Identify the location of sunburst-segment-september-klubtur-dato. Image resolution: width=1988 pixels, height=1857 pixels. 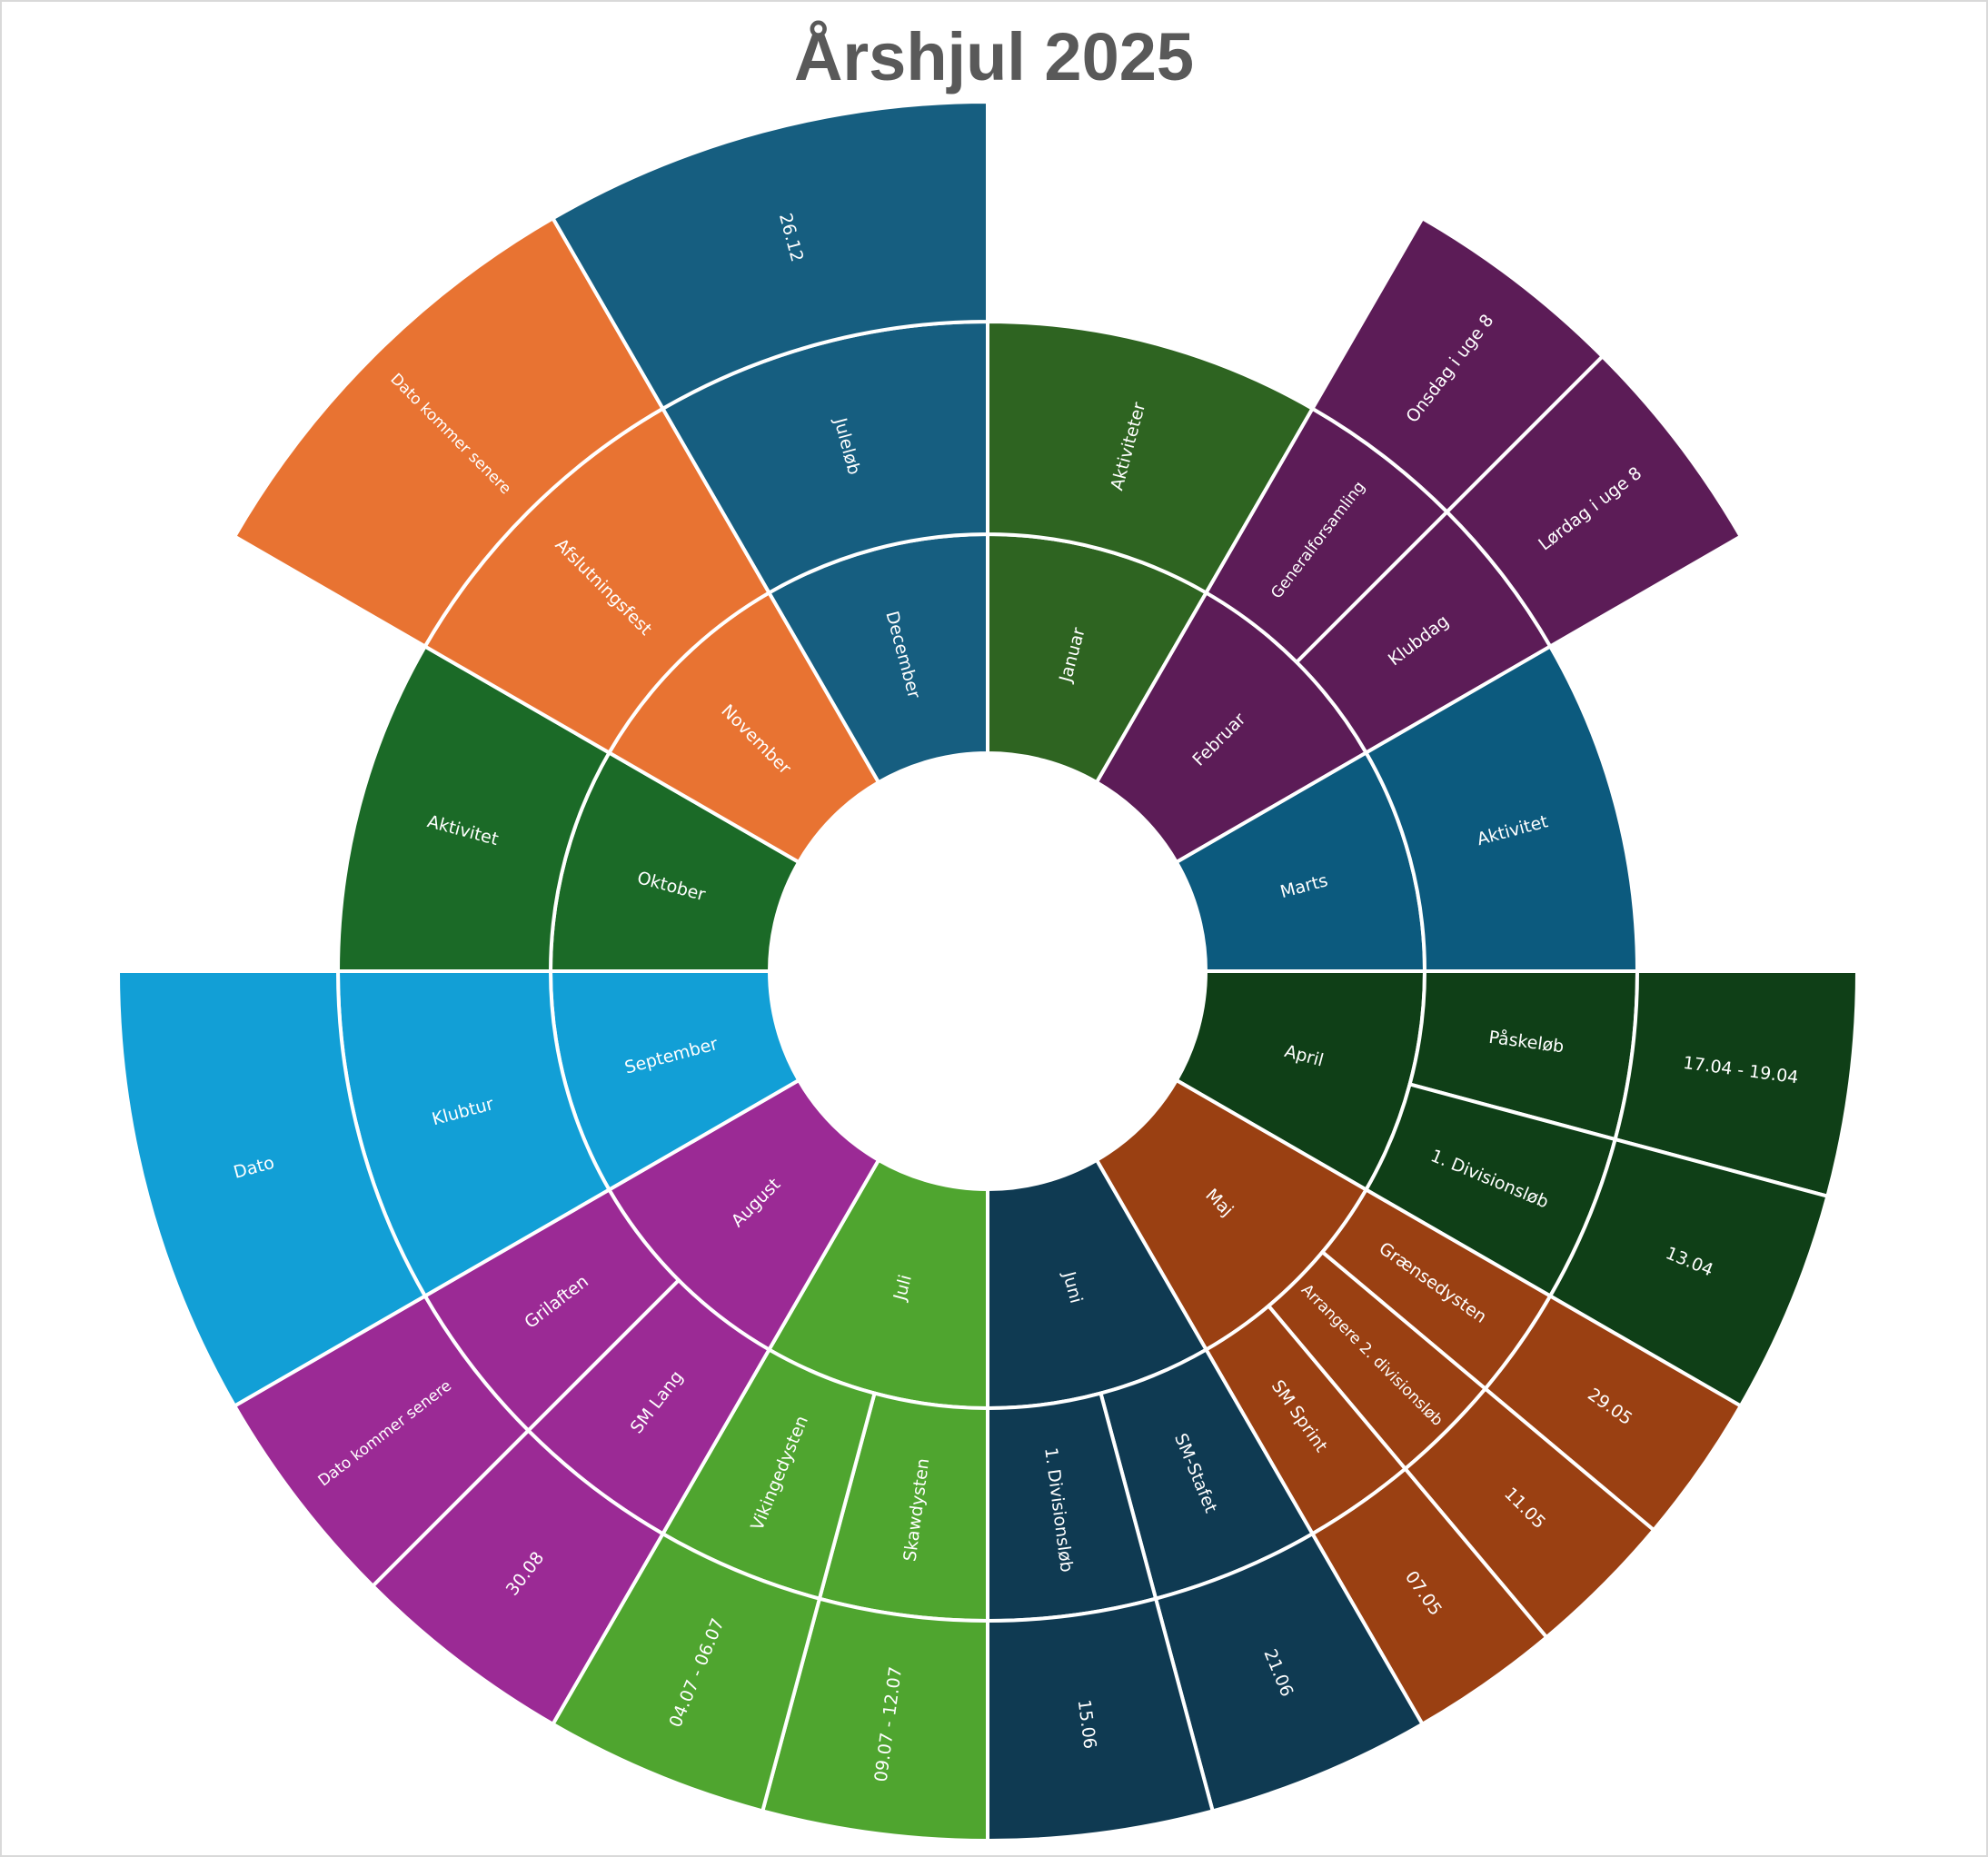
(272, 1189).